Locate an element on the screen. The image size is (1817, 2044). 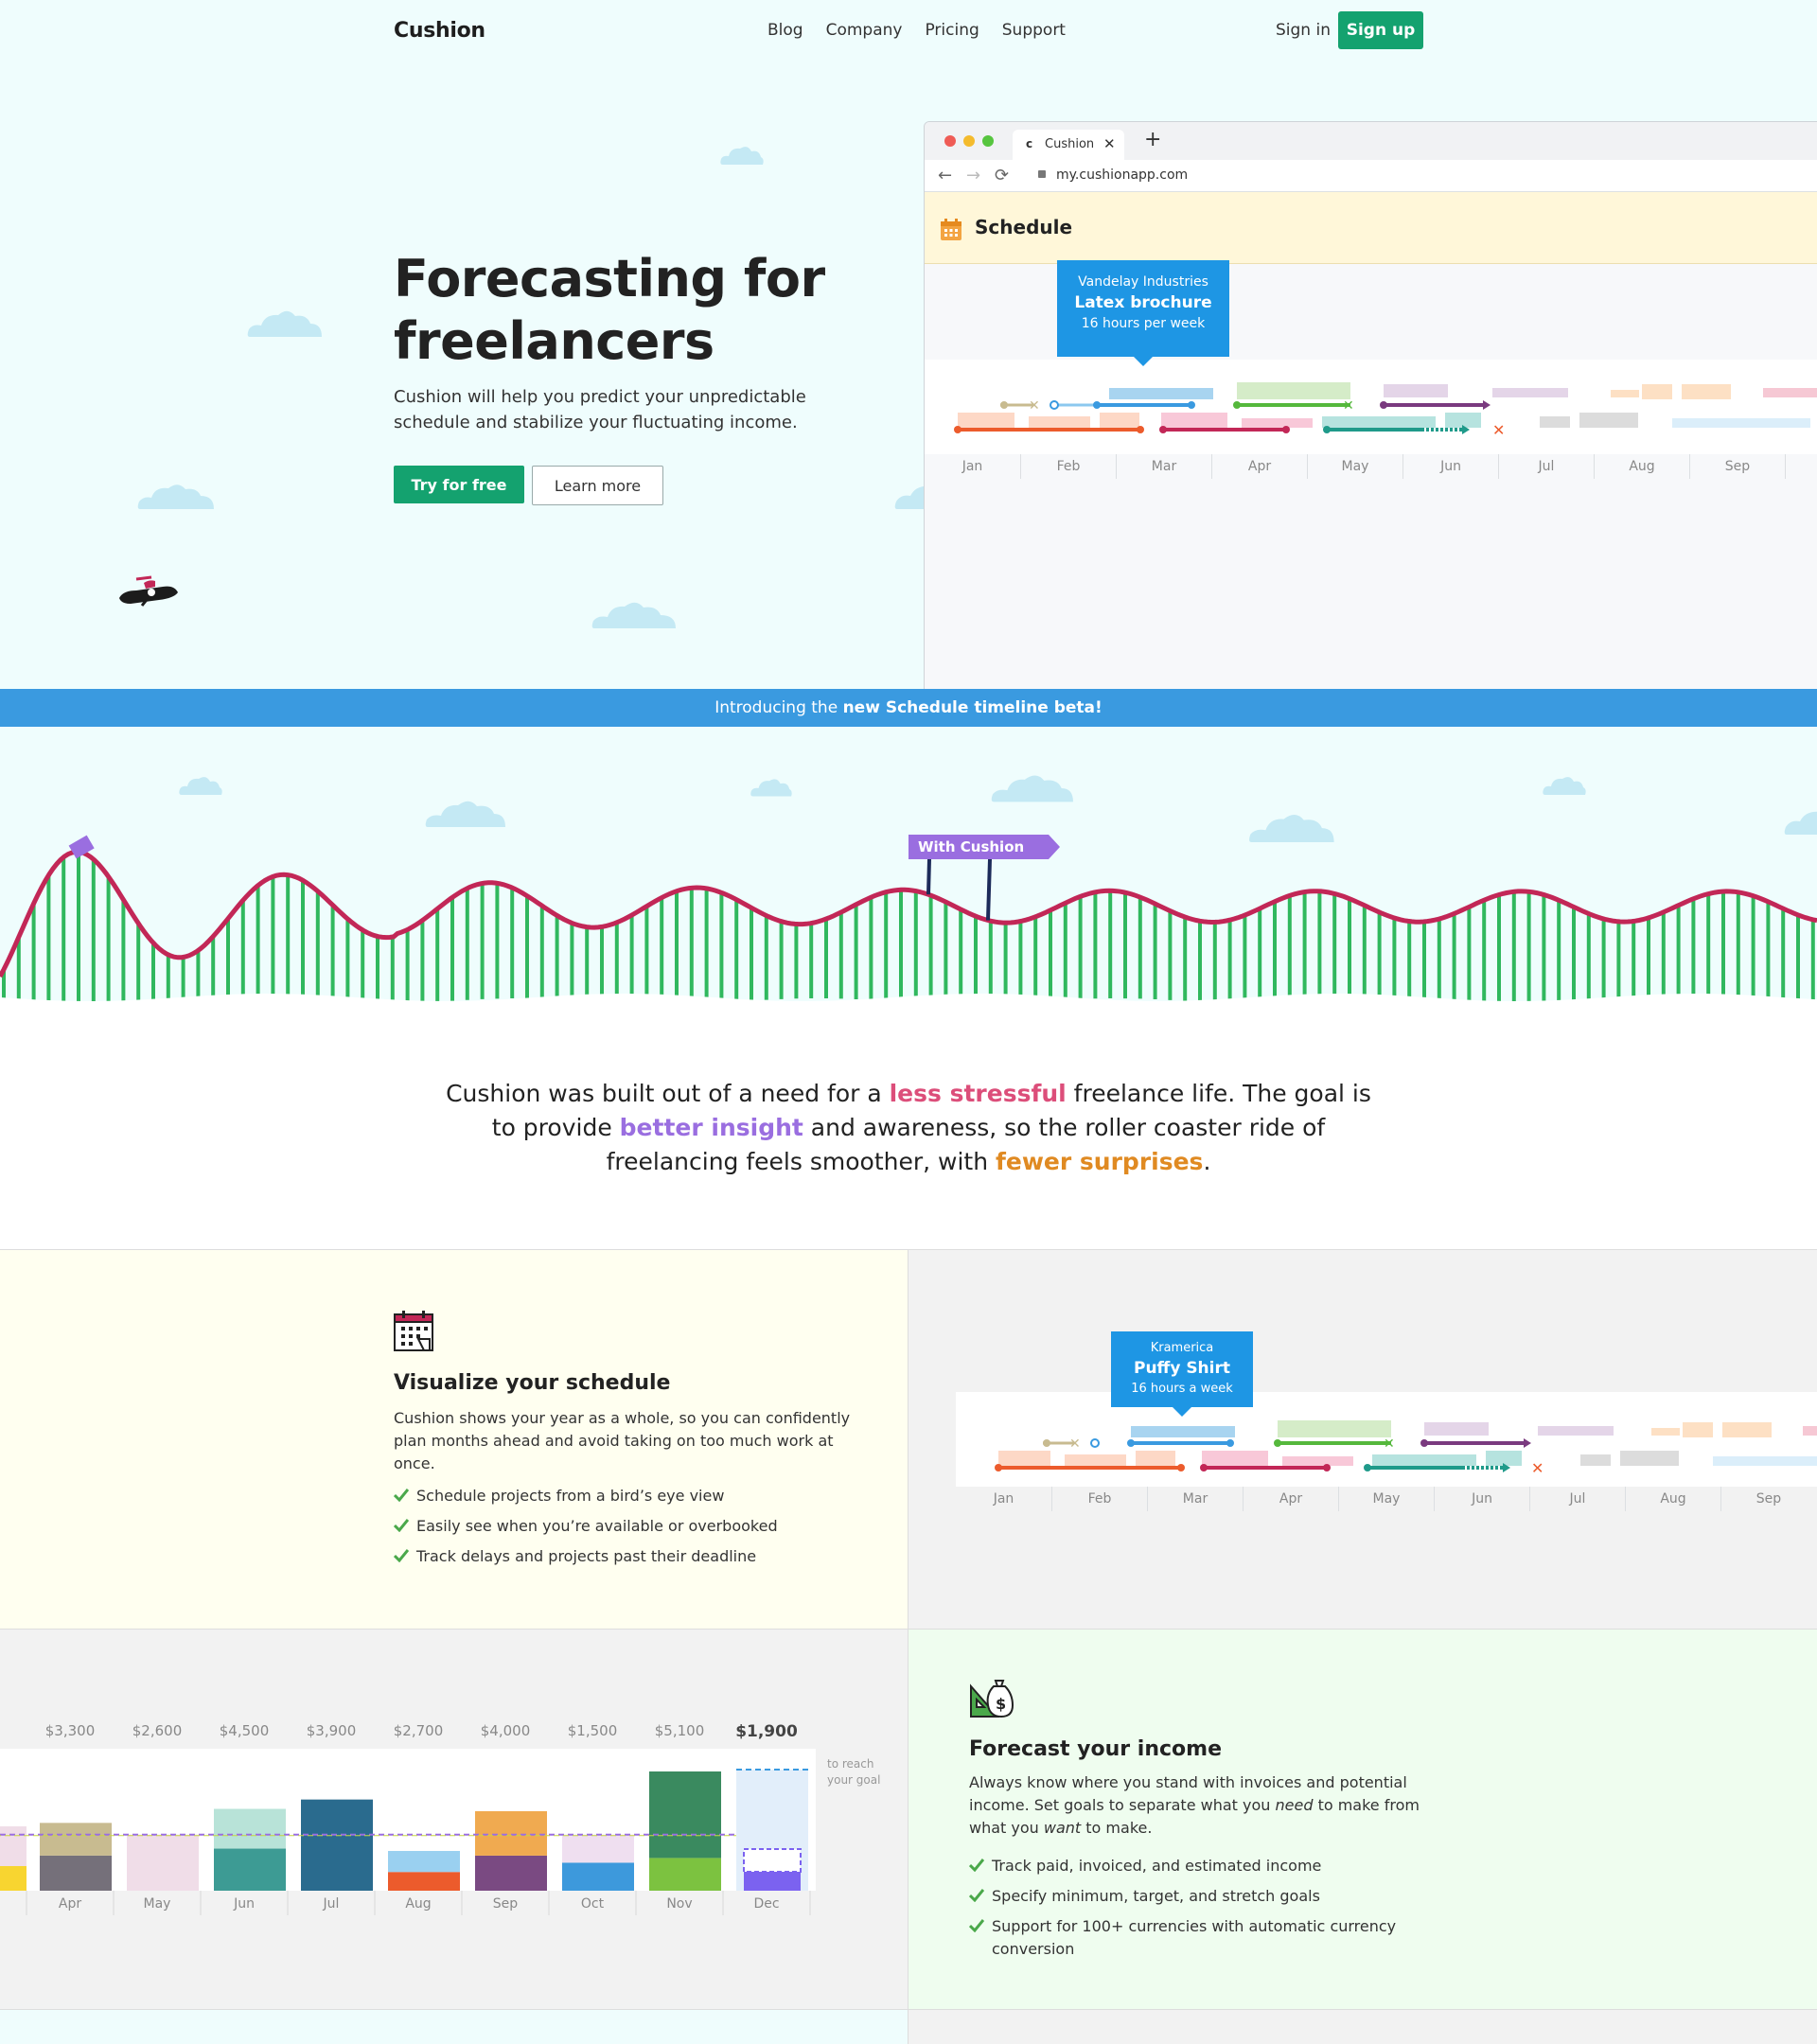
schedule-header: Schedule is located at coordinates (1371, 228).